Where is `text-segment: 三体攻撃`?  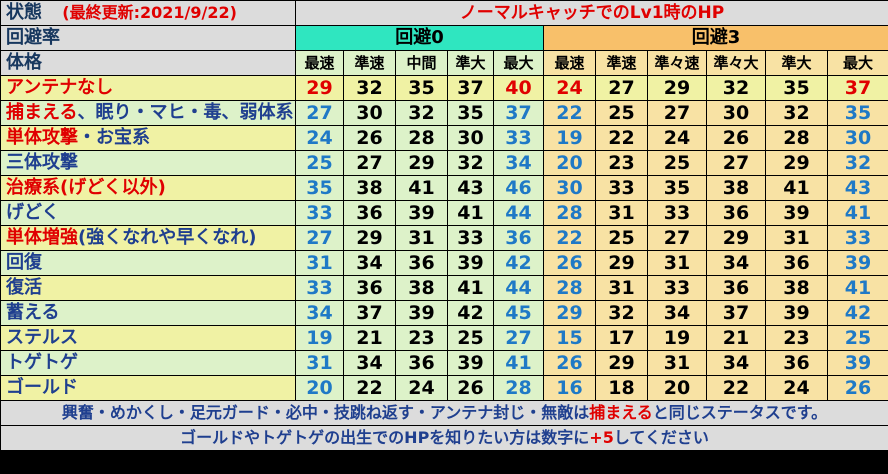
text-segment: 三体攻撃 is located at coordinates (42, 162).